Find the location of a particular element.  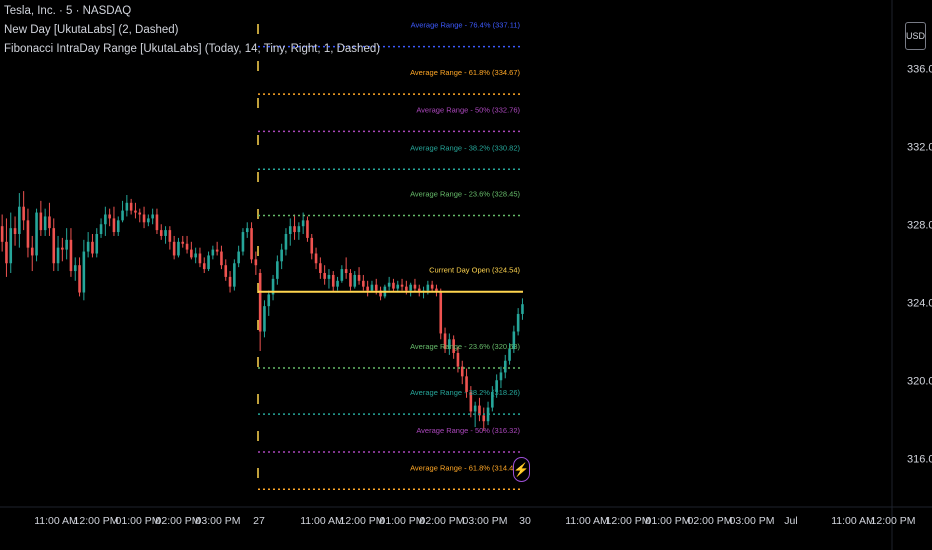

symbol-title: Tesla, Inc. · 5 · NASDAQ is located at coordinates (68, 11).